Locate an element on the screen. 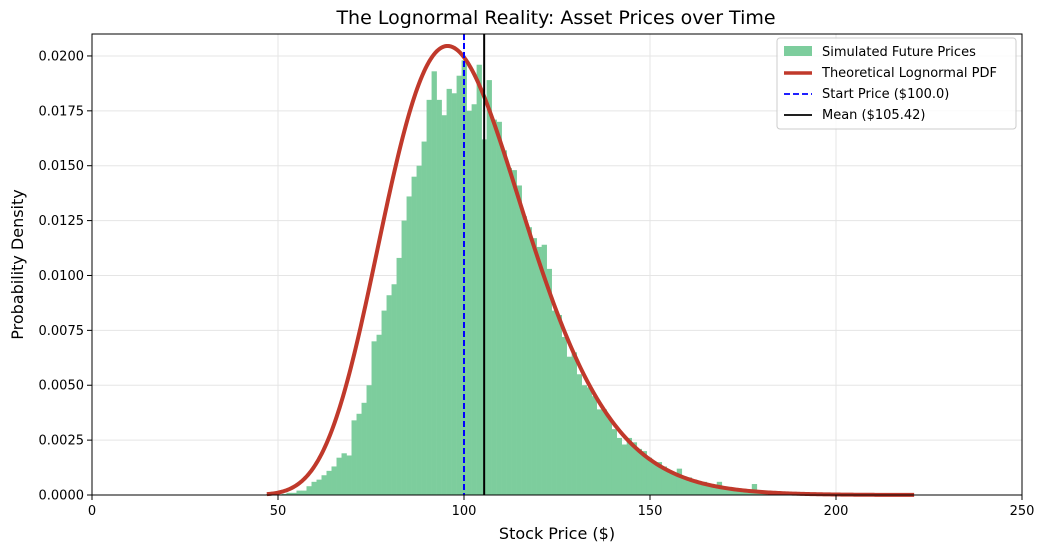 The height and width of the screenshot is (552, 1044). x-tick-label: 250 is located at coordinates (1022, 511).